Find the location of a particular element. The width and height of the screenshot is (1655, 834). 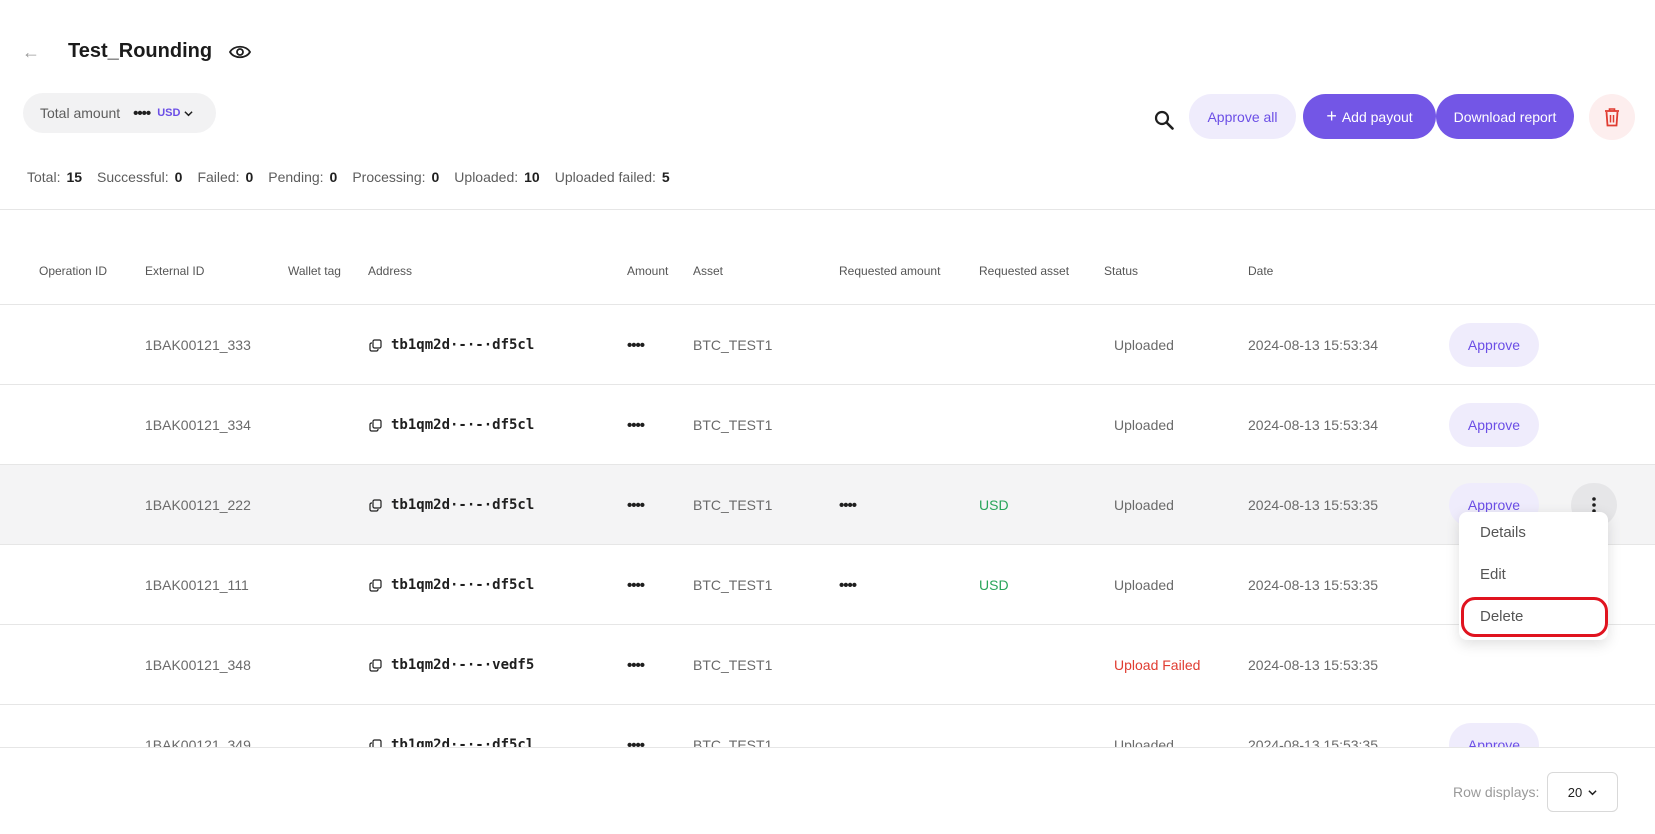

search-icon is located at coordinates (1164, 120).